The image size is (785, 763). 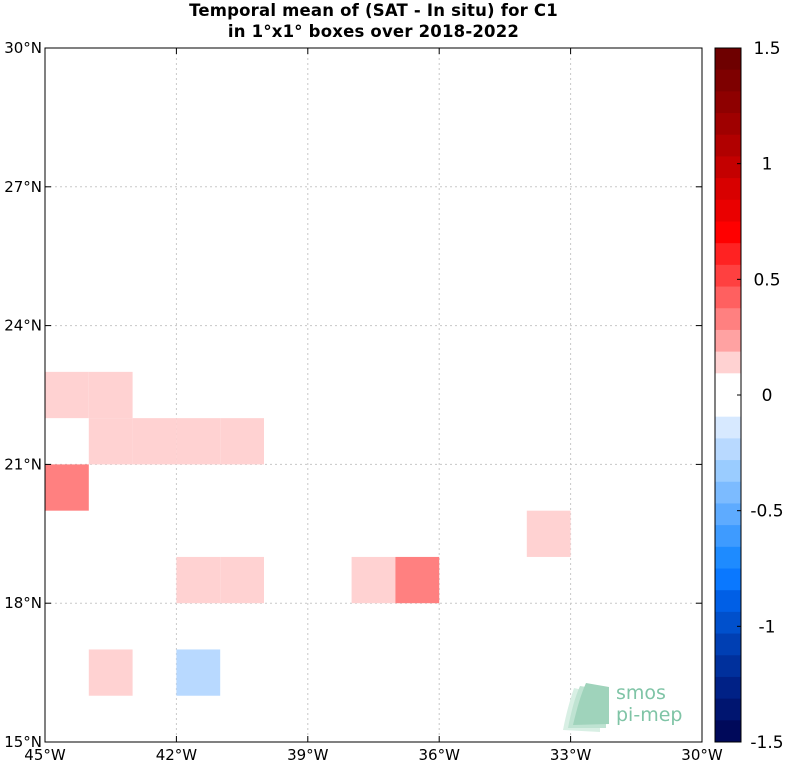 I want to click on colorbar: 1.5 1 0.5 0 -0.5 -1 -1.5, so click(x=749, y=396).